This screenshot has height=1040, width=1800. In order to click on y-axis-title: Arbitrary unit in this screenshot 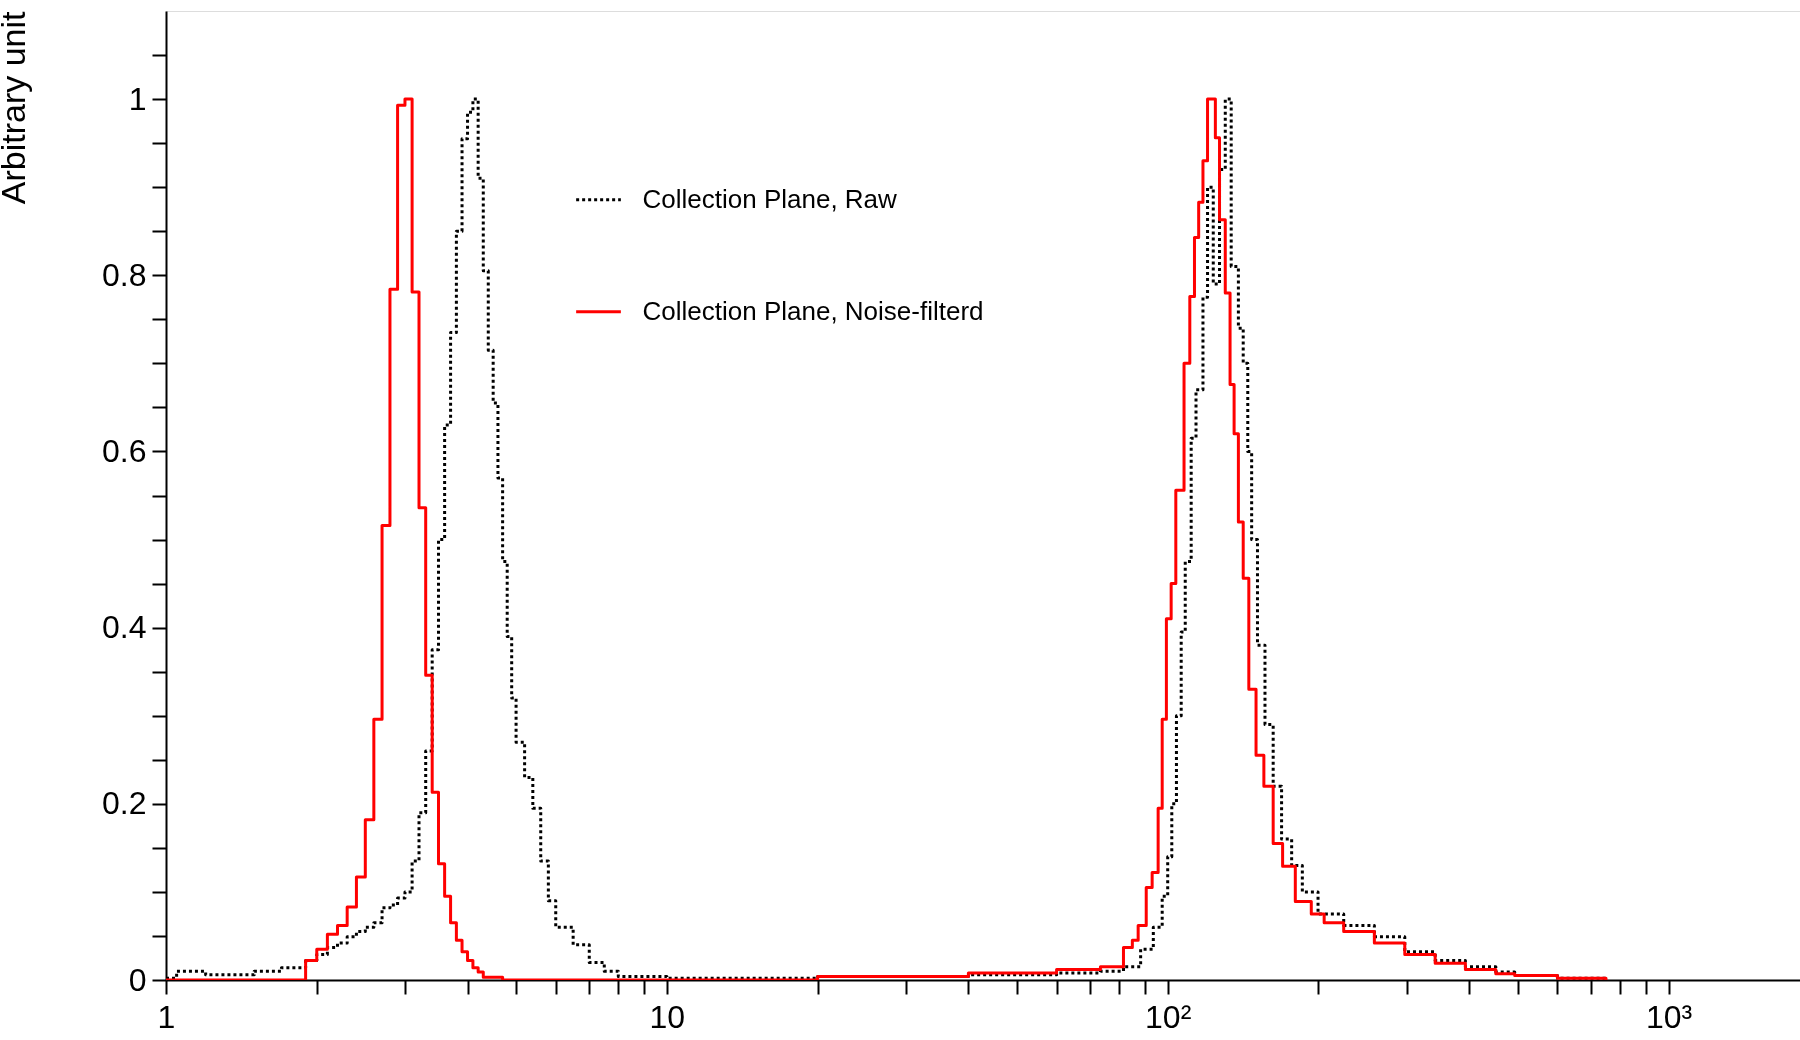, I will do `click(16, 107)`.